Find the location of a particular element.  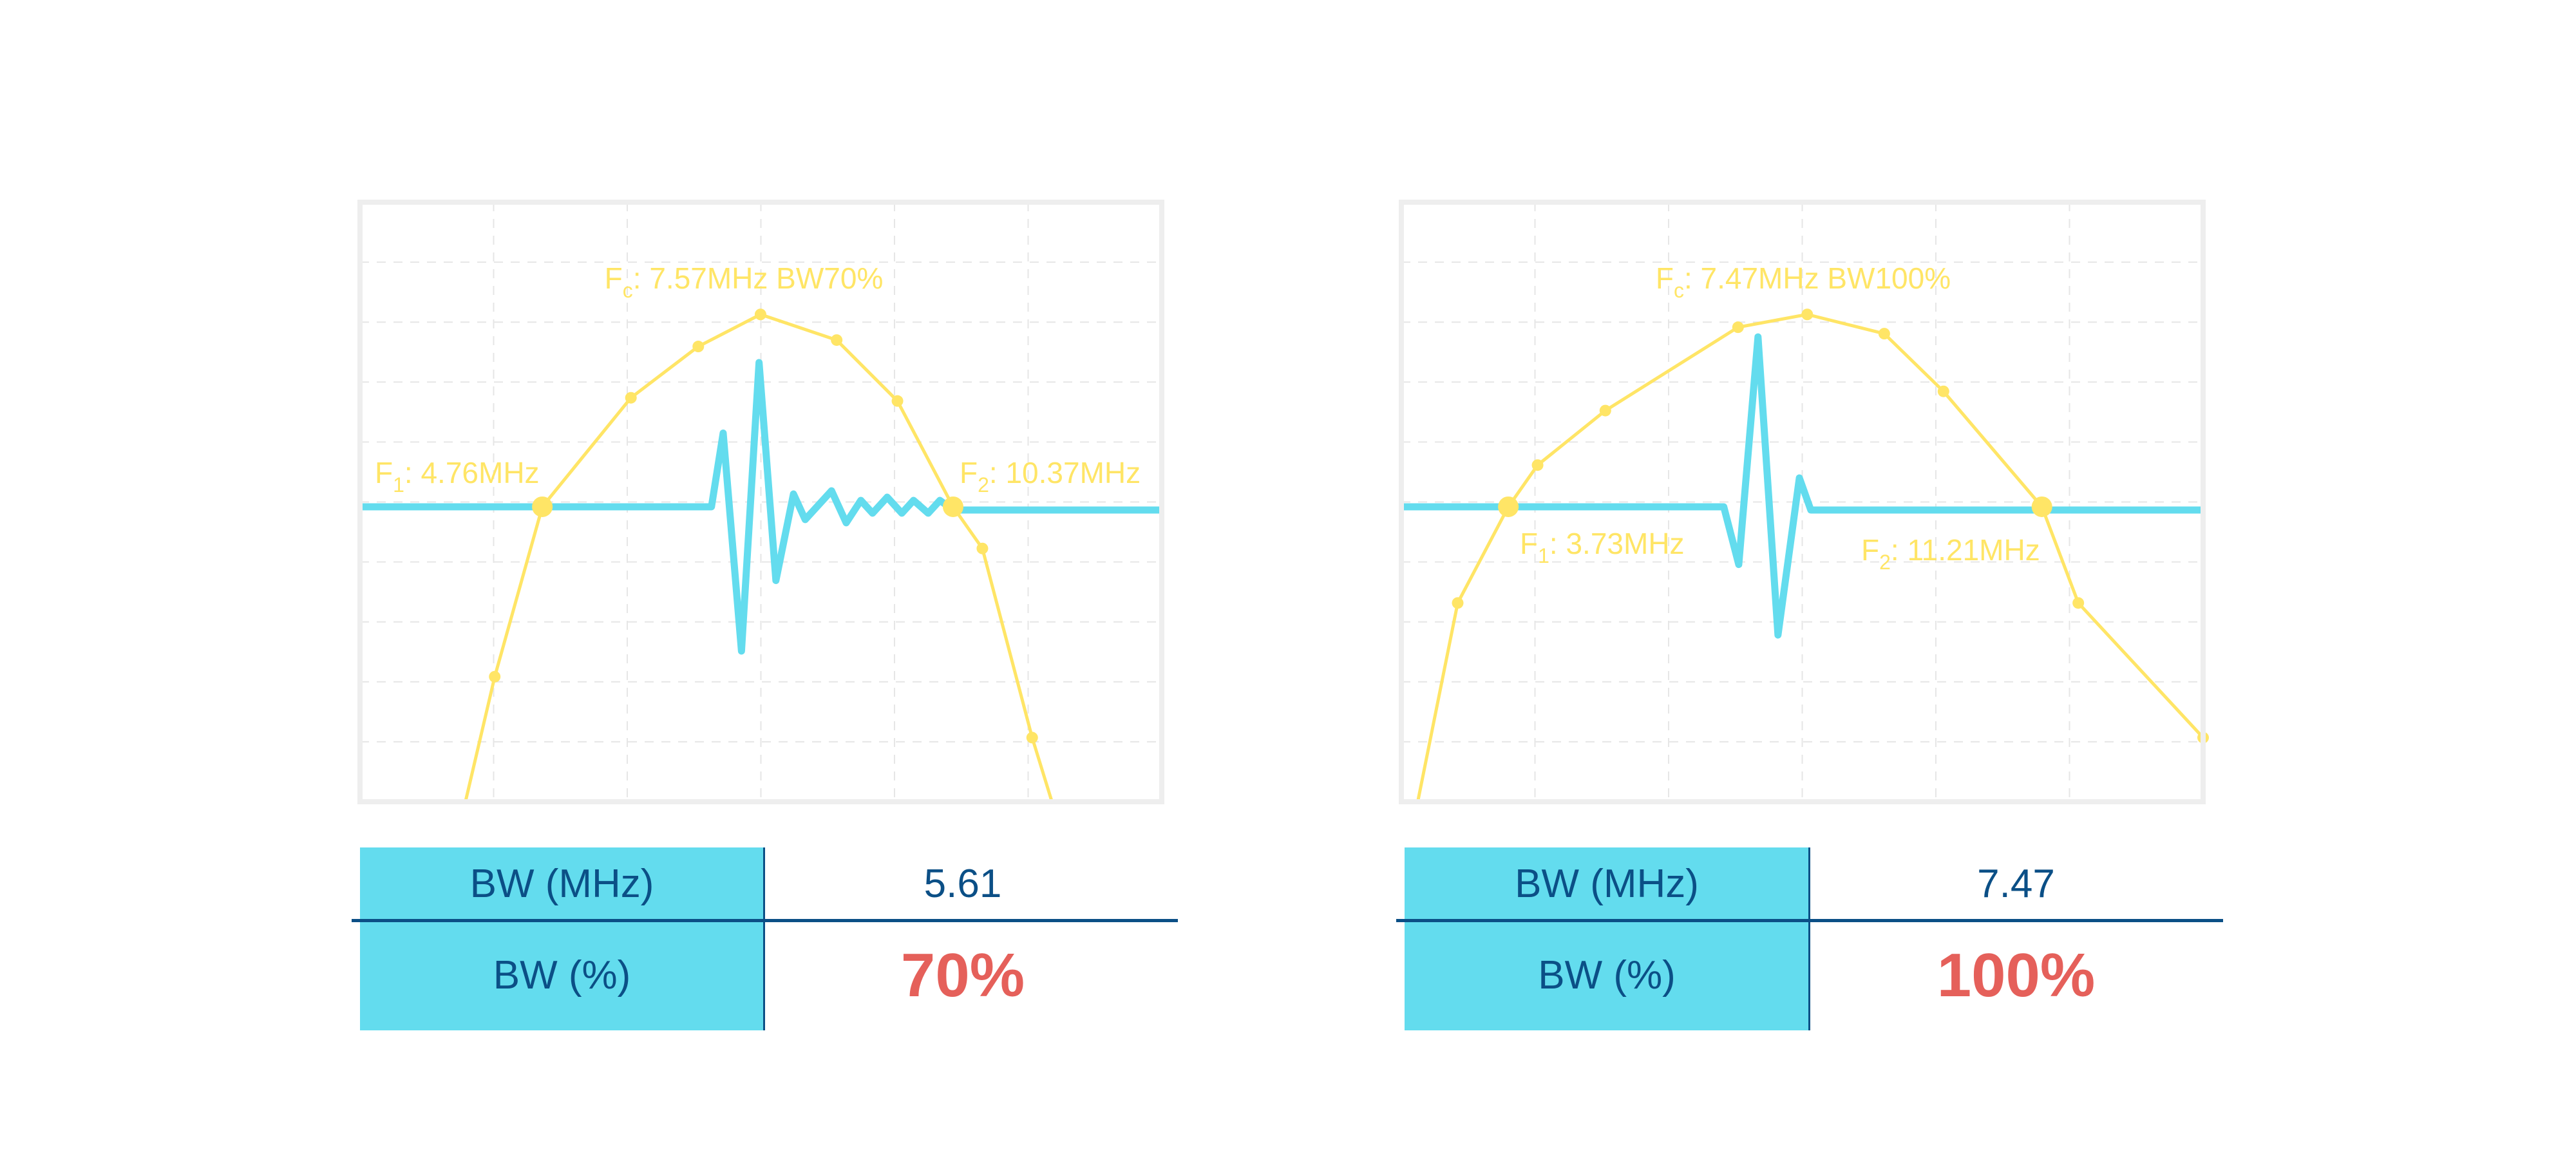

value-bw-mhz: 5.61 is located at coordinates (963, 884).